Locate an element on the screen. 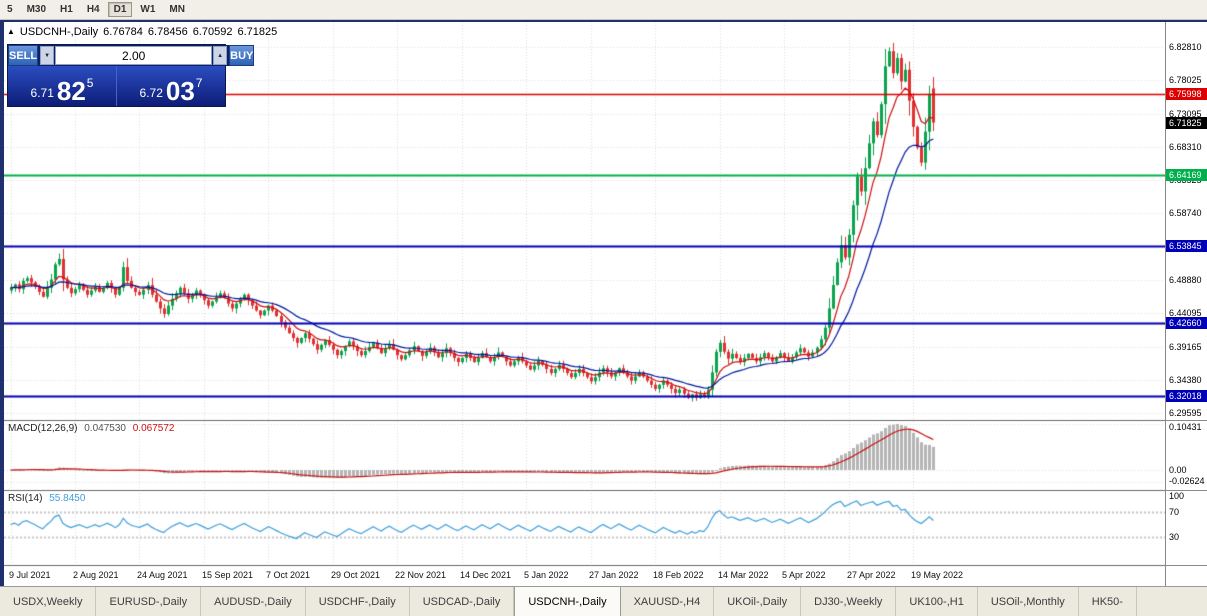 This screenshot has width=1207, height=616. price-axis-label: 6.48880 is located at coordinates (1185, 280).